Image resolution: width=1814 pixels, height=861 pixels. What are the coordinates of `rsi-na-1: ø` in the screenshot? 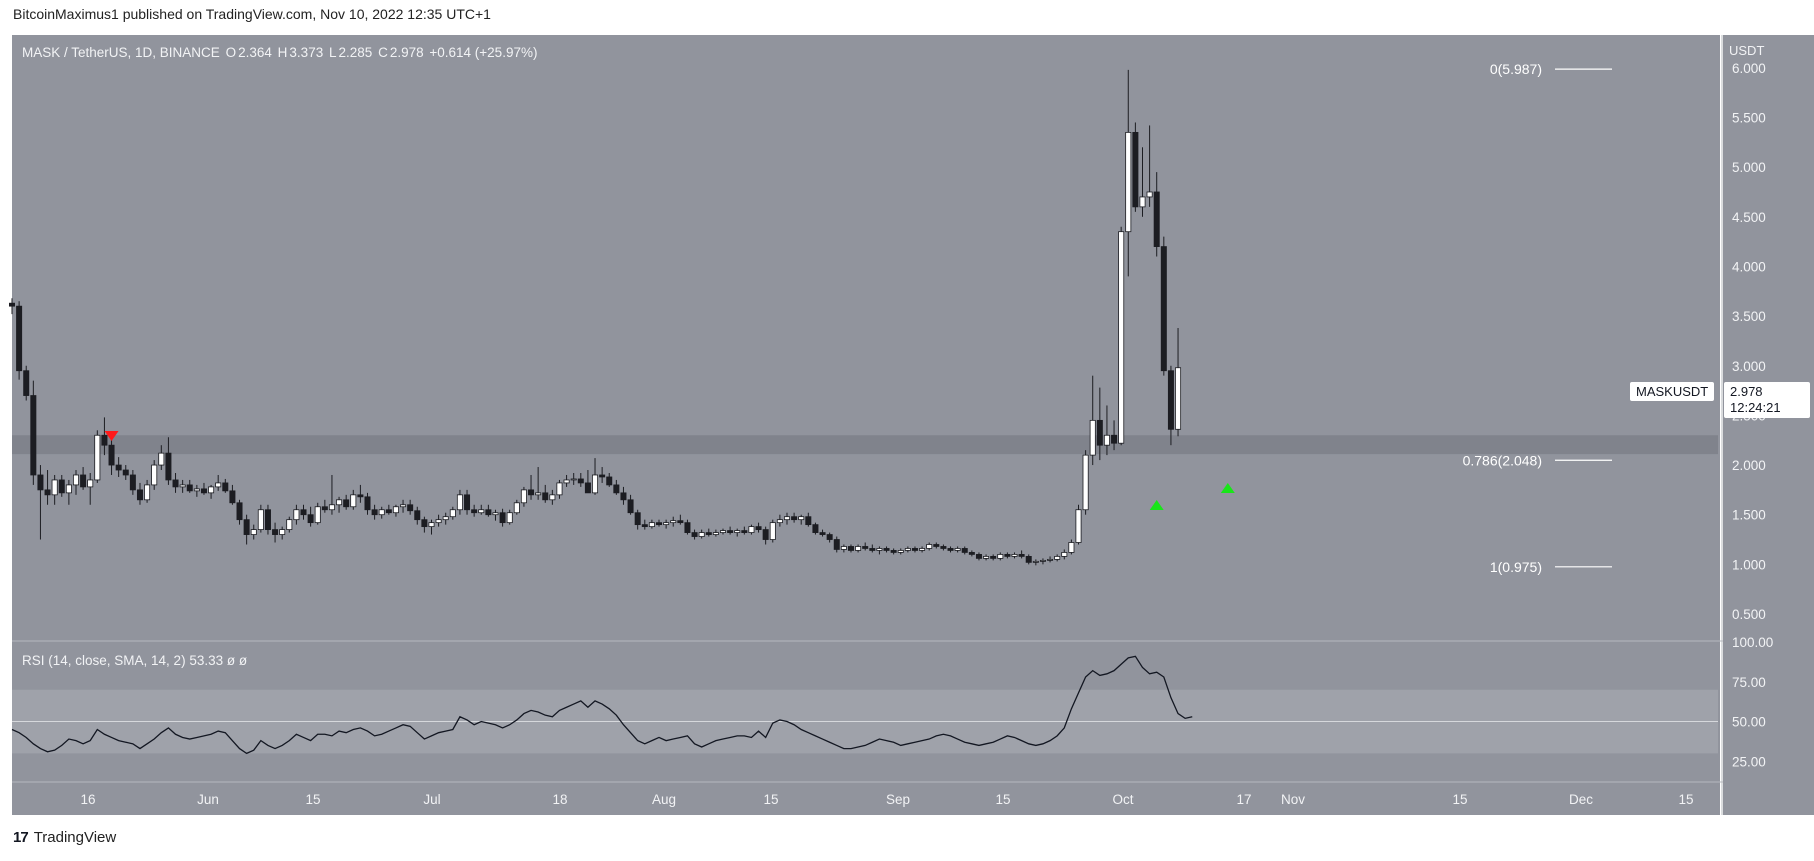 It's located at (231, 660).